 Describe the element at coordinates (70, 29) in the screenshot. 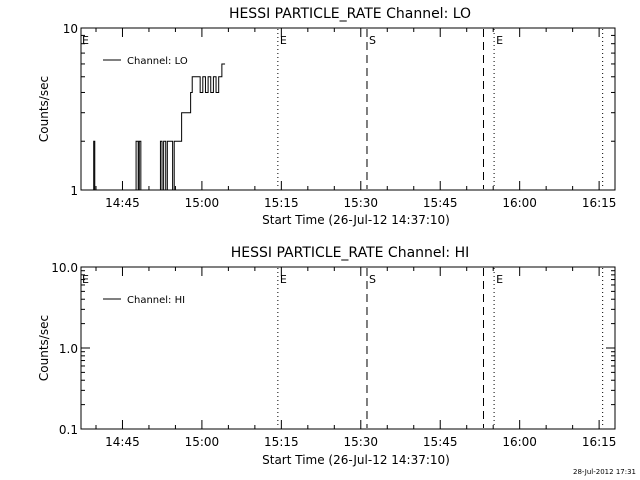

I see `y-tick-label: 10` at that location.